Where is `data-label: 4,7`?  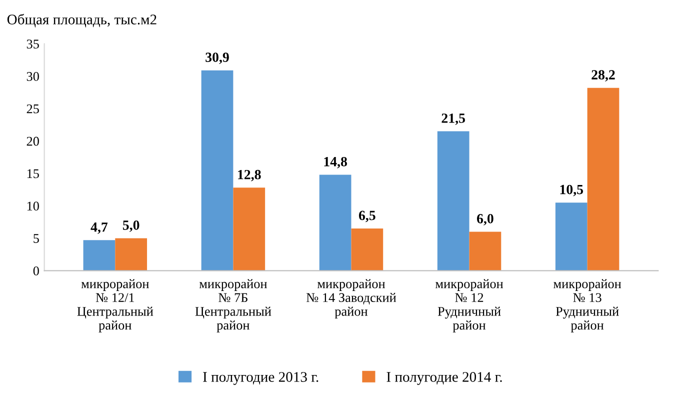
data-label: 4,7 is located at coordinates (99, 228).